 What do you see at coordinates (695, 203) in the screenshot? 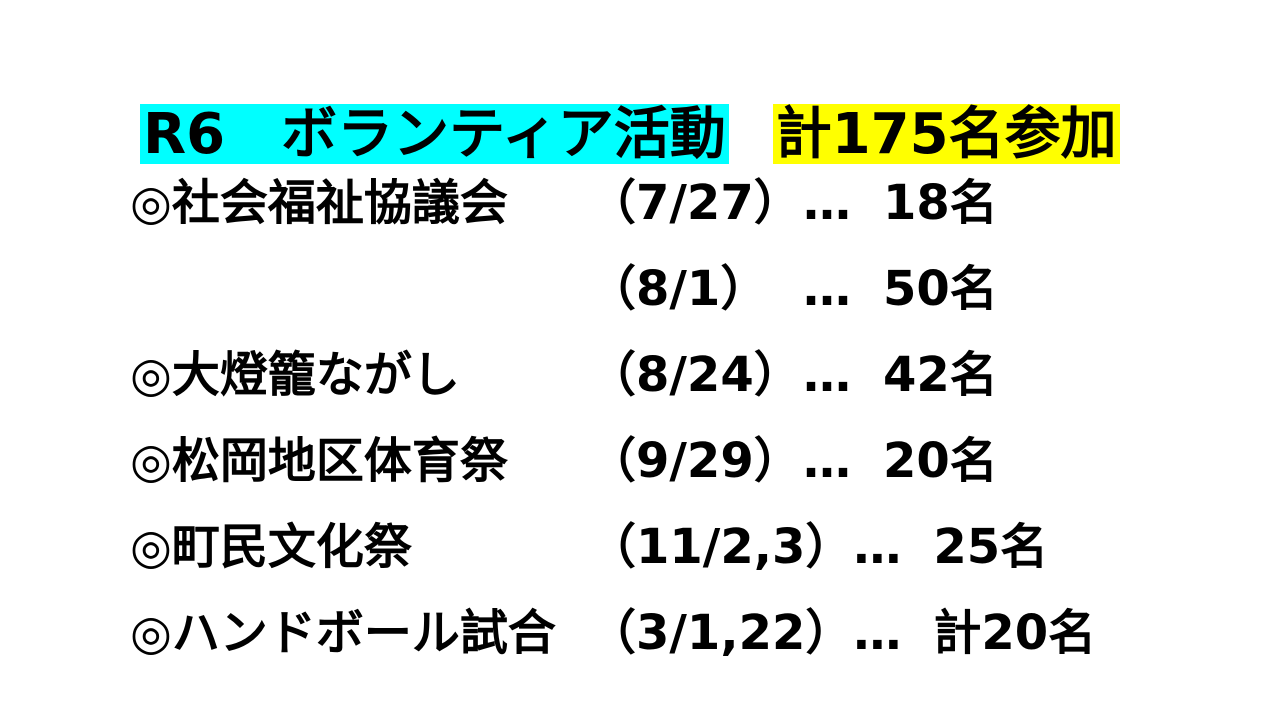
I see `activity-date: （7/27）` at bounding box center [695, 203].